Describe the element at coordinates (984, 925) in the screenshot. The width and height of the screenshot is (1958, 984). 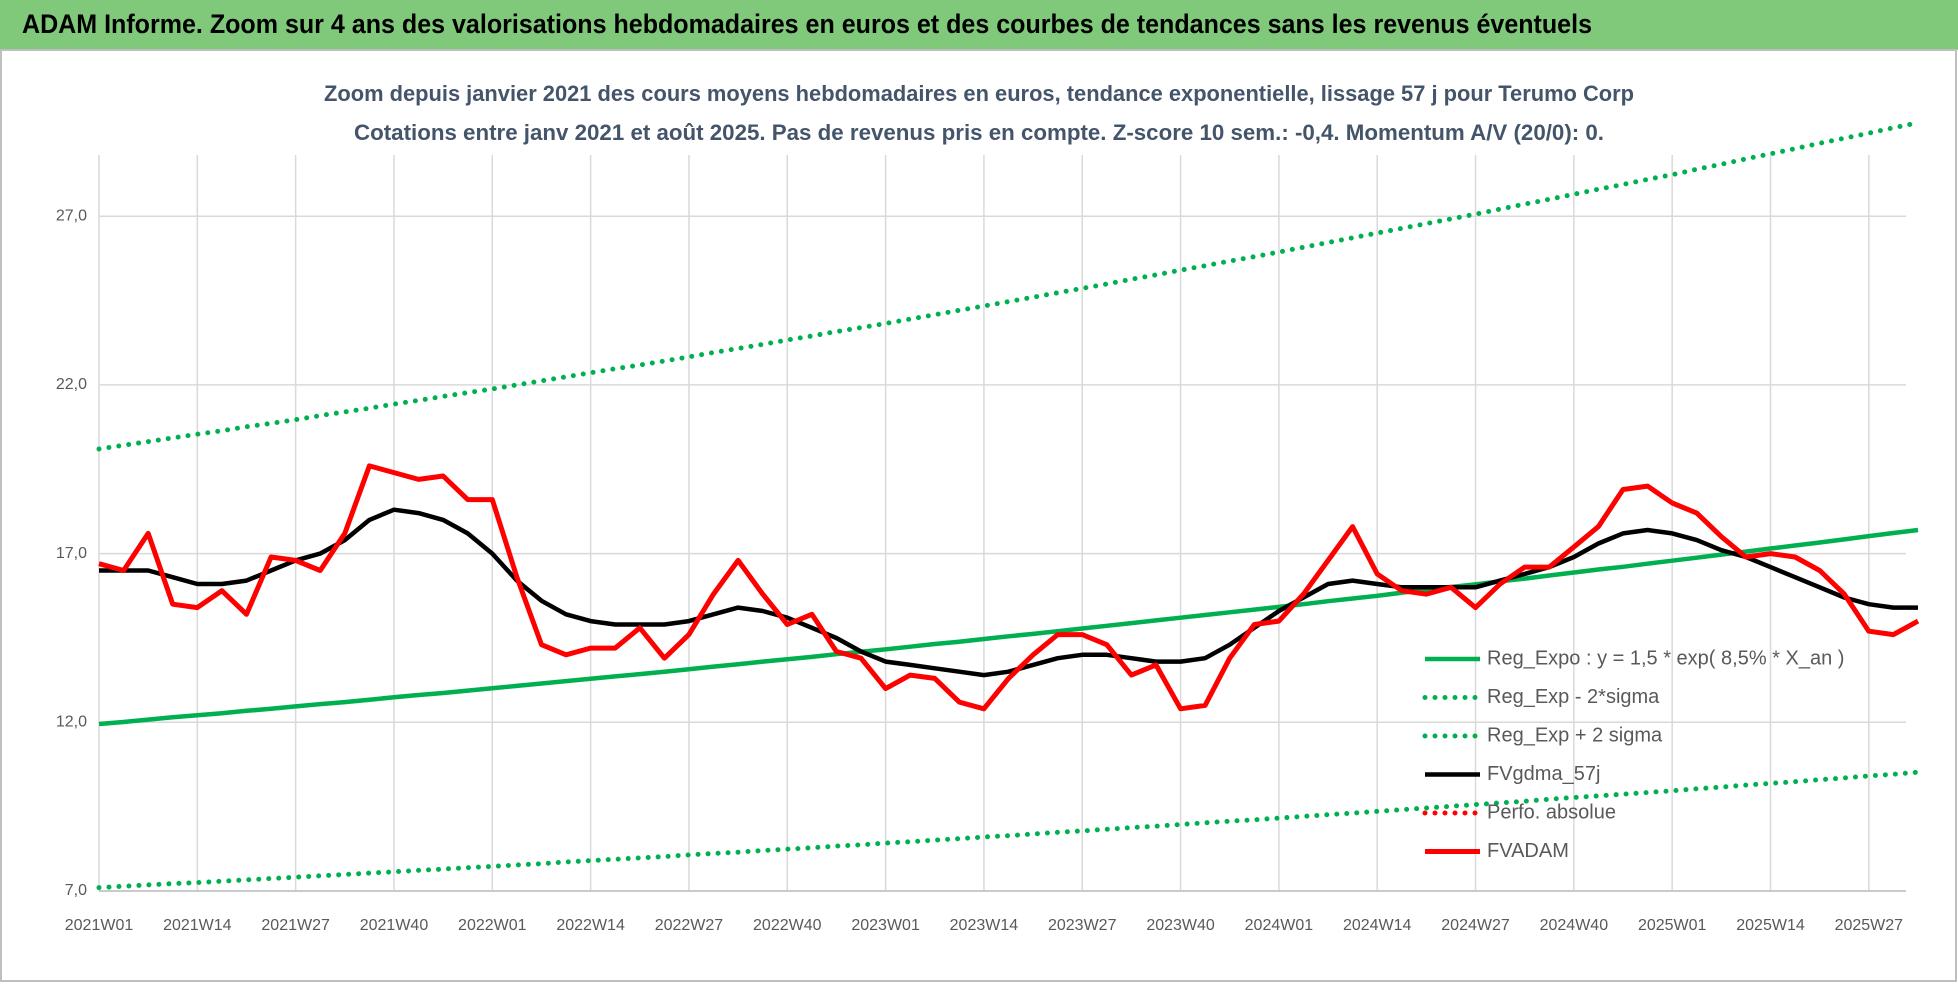
I see `x-tick-label: 2023W14` at that location.